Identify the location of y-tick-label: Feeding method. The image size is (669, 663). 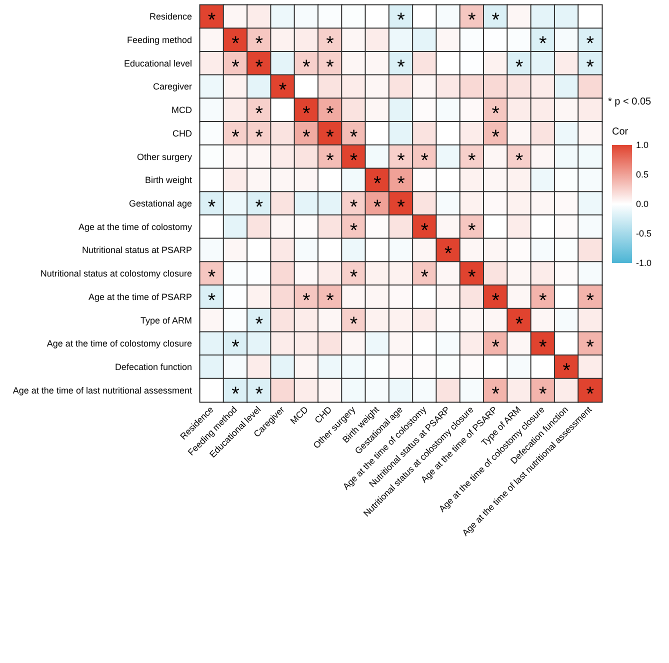
(159, 40).